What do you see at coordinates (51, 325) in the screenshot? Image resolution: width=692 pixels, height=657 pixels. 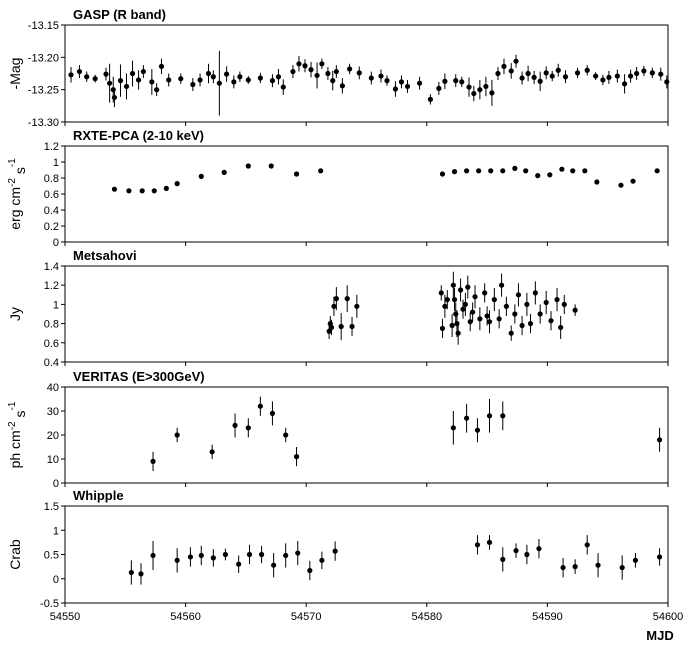 I see `y-tick-label: 0.8` at bounding box center [51, 325].